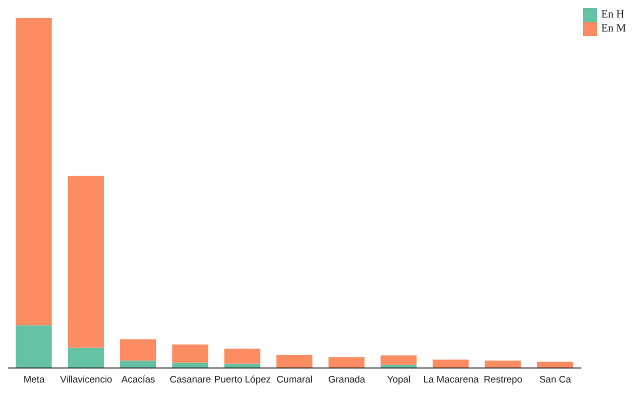  Describe the element at coordinates (503, 380) in the screenshot. I see `x-tick-label: Restrepo` at that location.